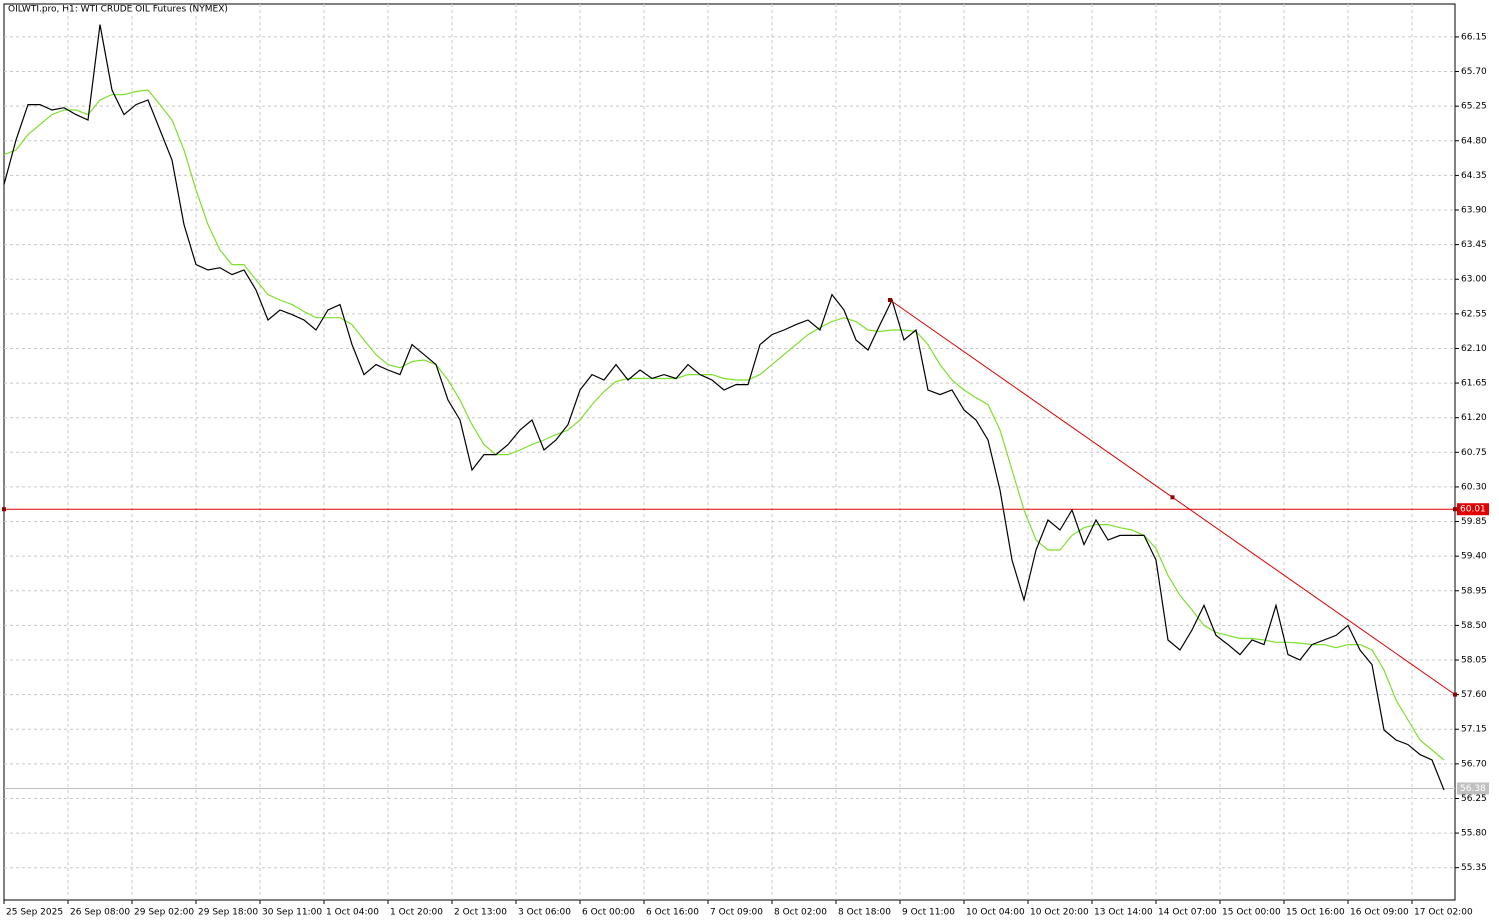  What do you see at coordinates (1379, 913) in the screenshot?
I see `x-tick-label: 16 Oct 09:00` at bounding box center [1379, 913].